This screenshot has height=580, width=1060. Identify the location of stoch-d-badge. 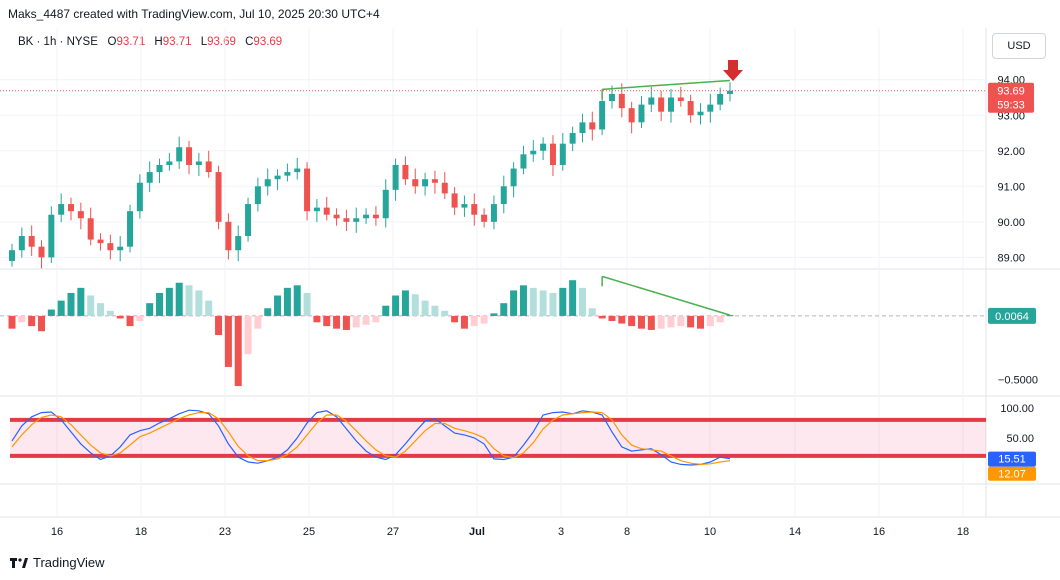
(1012, 473).